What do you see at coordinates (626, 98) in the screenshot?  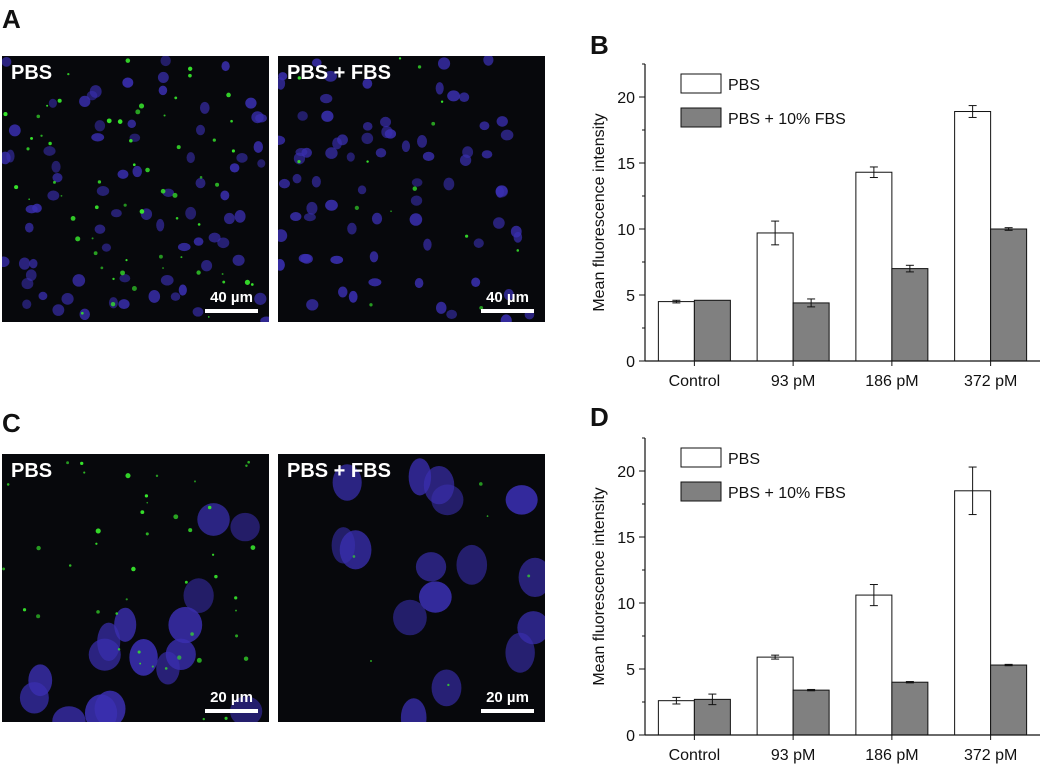 I see `y-tick-label: 20` at bounding box center [626, 98].